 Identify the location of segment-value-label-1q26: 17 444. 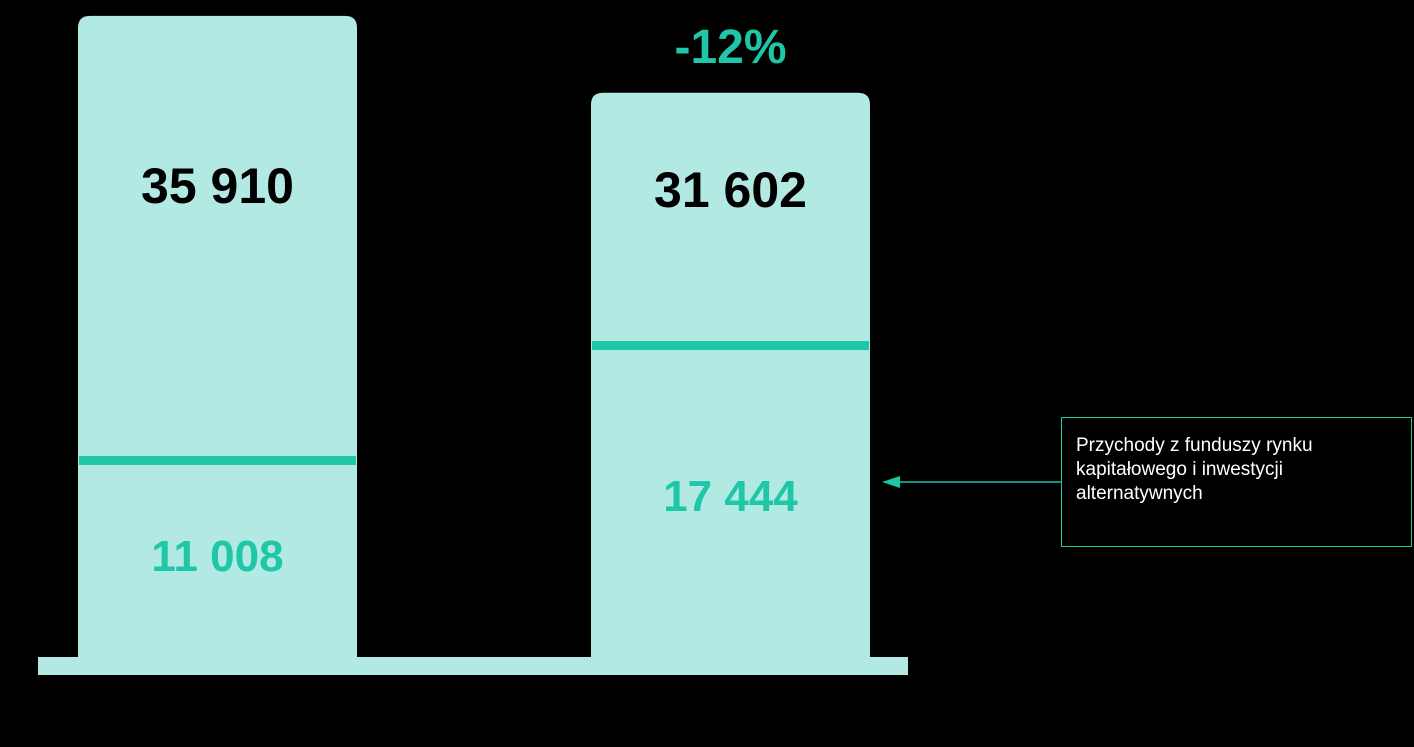
(730, 496).